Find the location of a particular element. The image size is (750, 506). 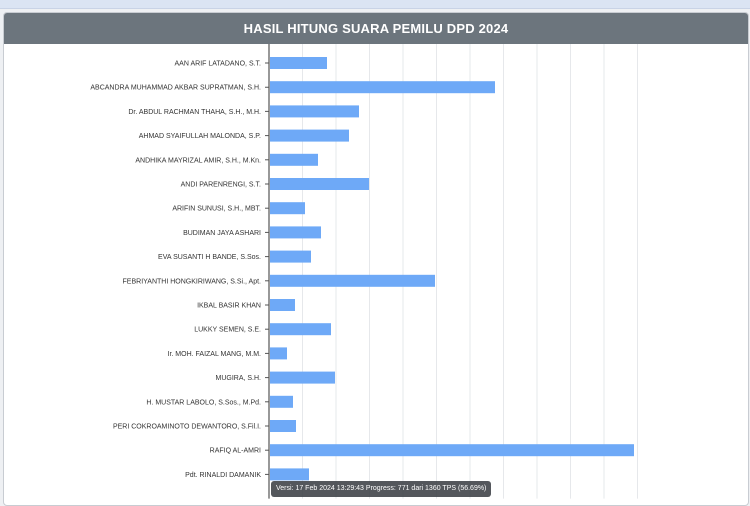

category-label: Pdt. RINALDI DAMANIK is located at coordinates (223, 475).